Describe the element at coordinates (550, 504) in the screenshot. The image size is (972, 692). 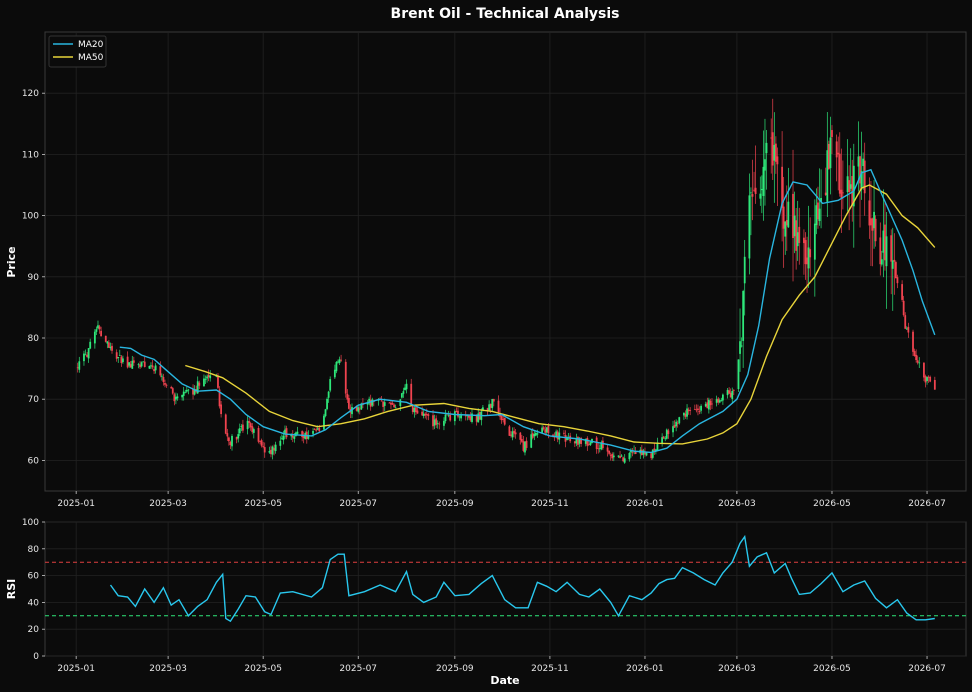
I see `price-x-tick-label: 2025-11` at that location.